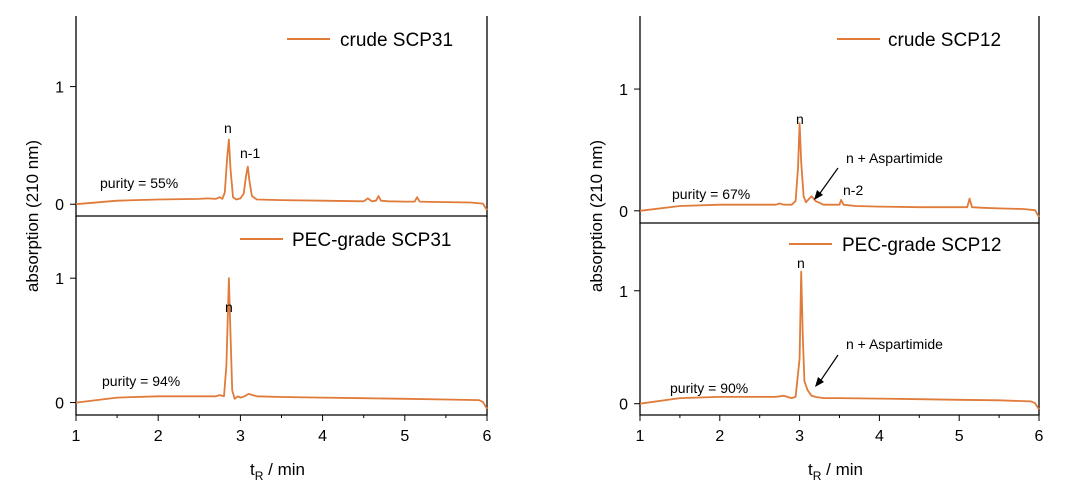 This screenshot has width=1066, height=503. I want to click on right-top-plot-area: 01, so click(829, 151).